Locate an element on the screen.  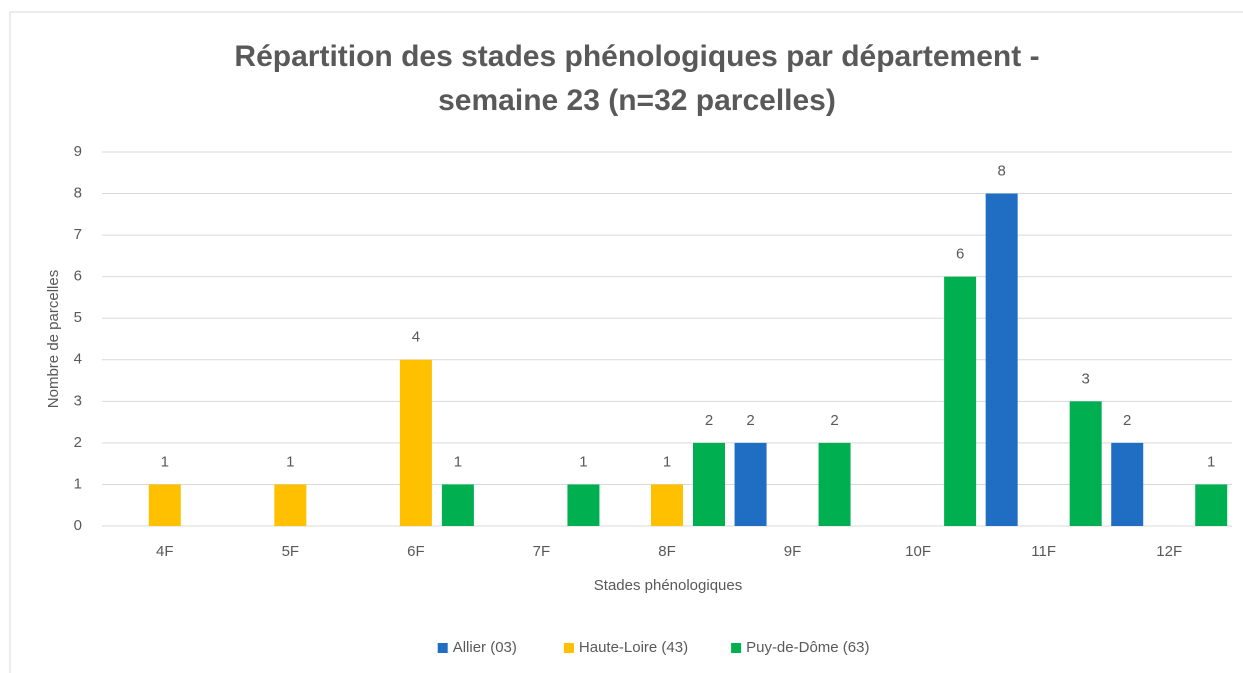
y-tick-label: 6 is located at coordinates (78, 276).